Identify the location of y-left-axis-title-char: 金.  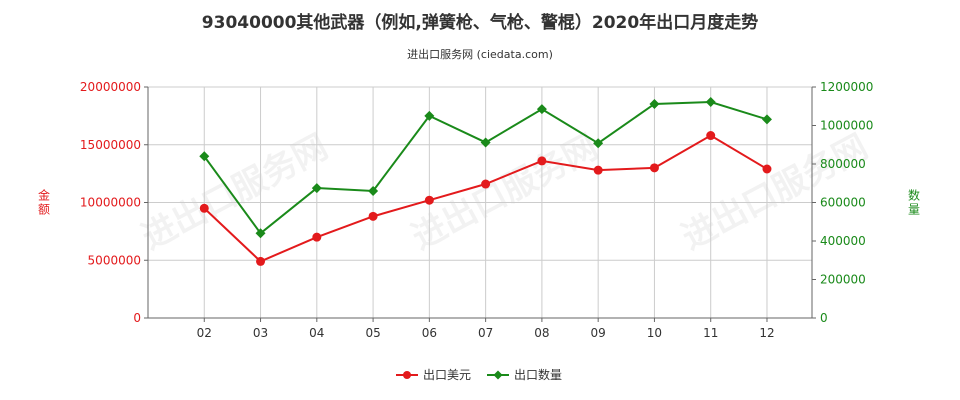
(44, 195).